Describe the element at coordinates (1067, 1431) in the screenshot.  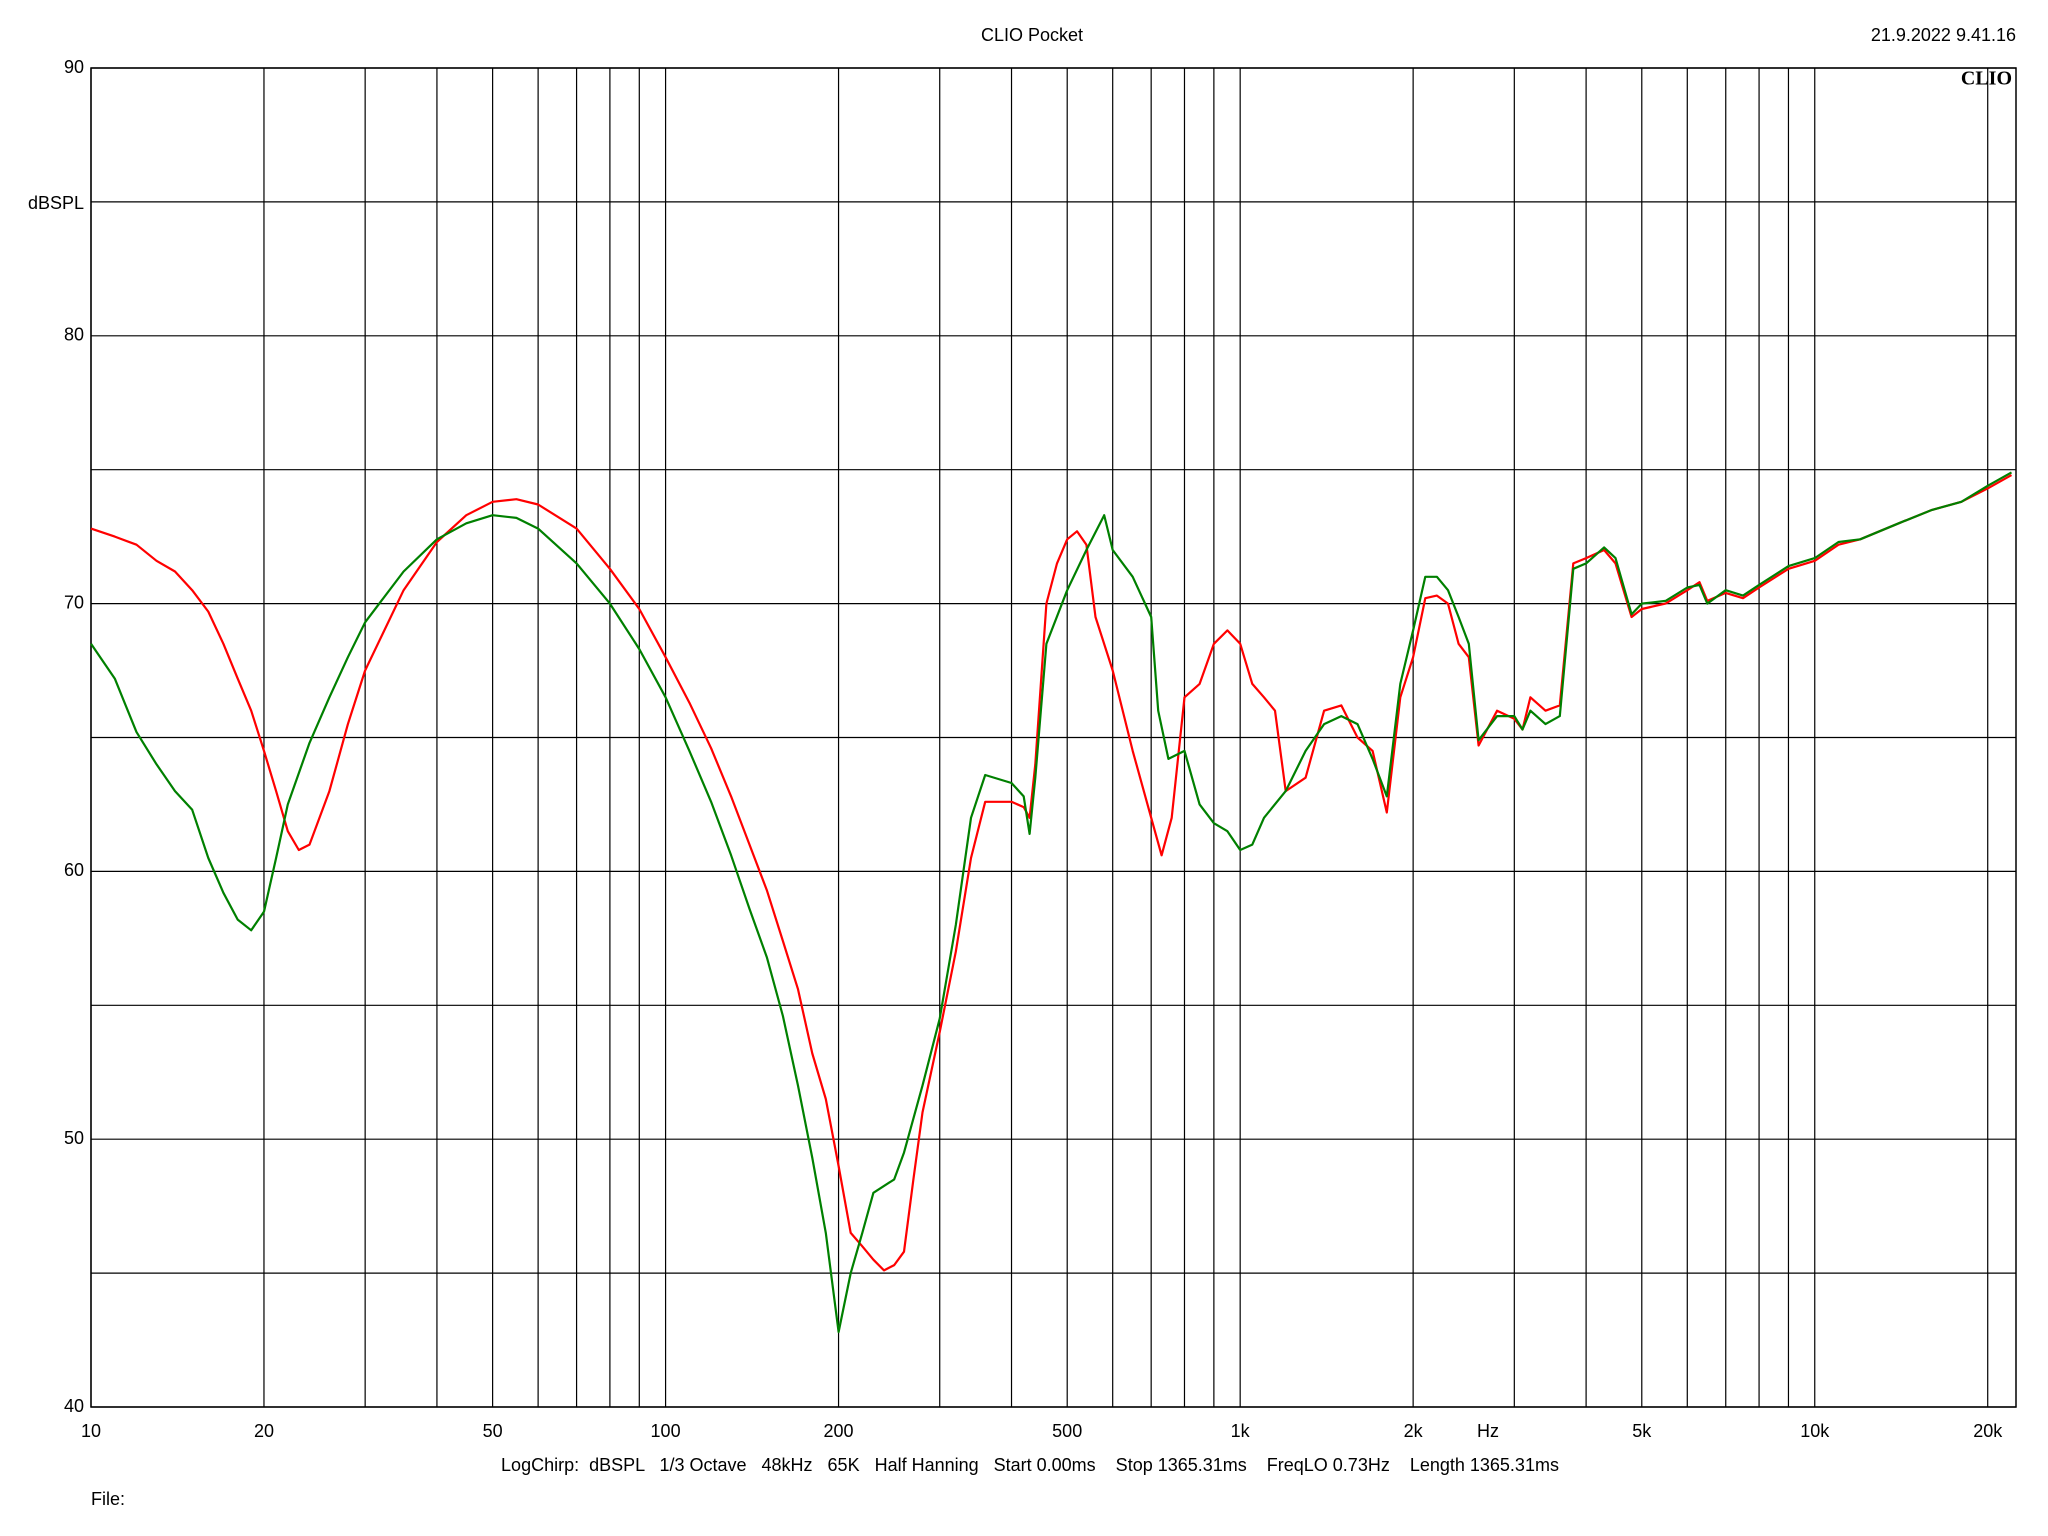
I see `x-tick-label: 500` at that location.